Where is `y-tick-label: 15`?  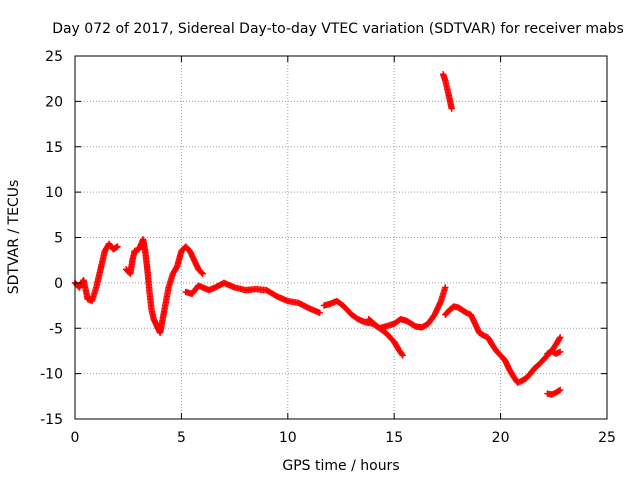 y-tick-label: 15 is located at coordinates (54, 148).